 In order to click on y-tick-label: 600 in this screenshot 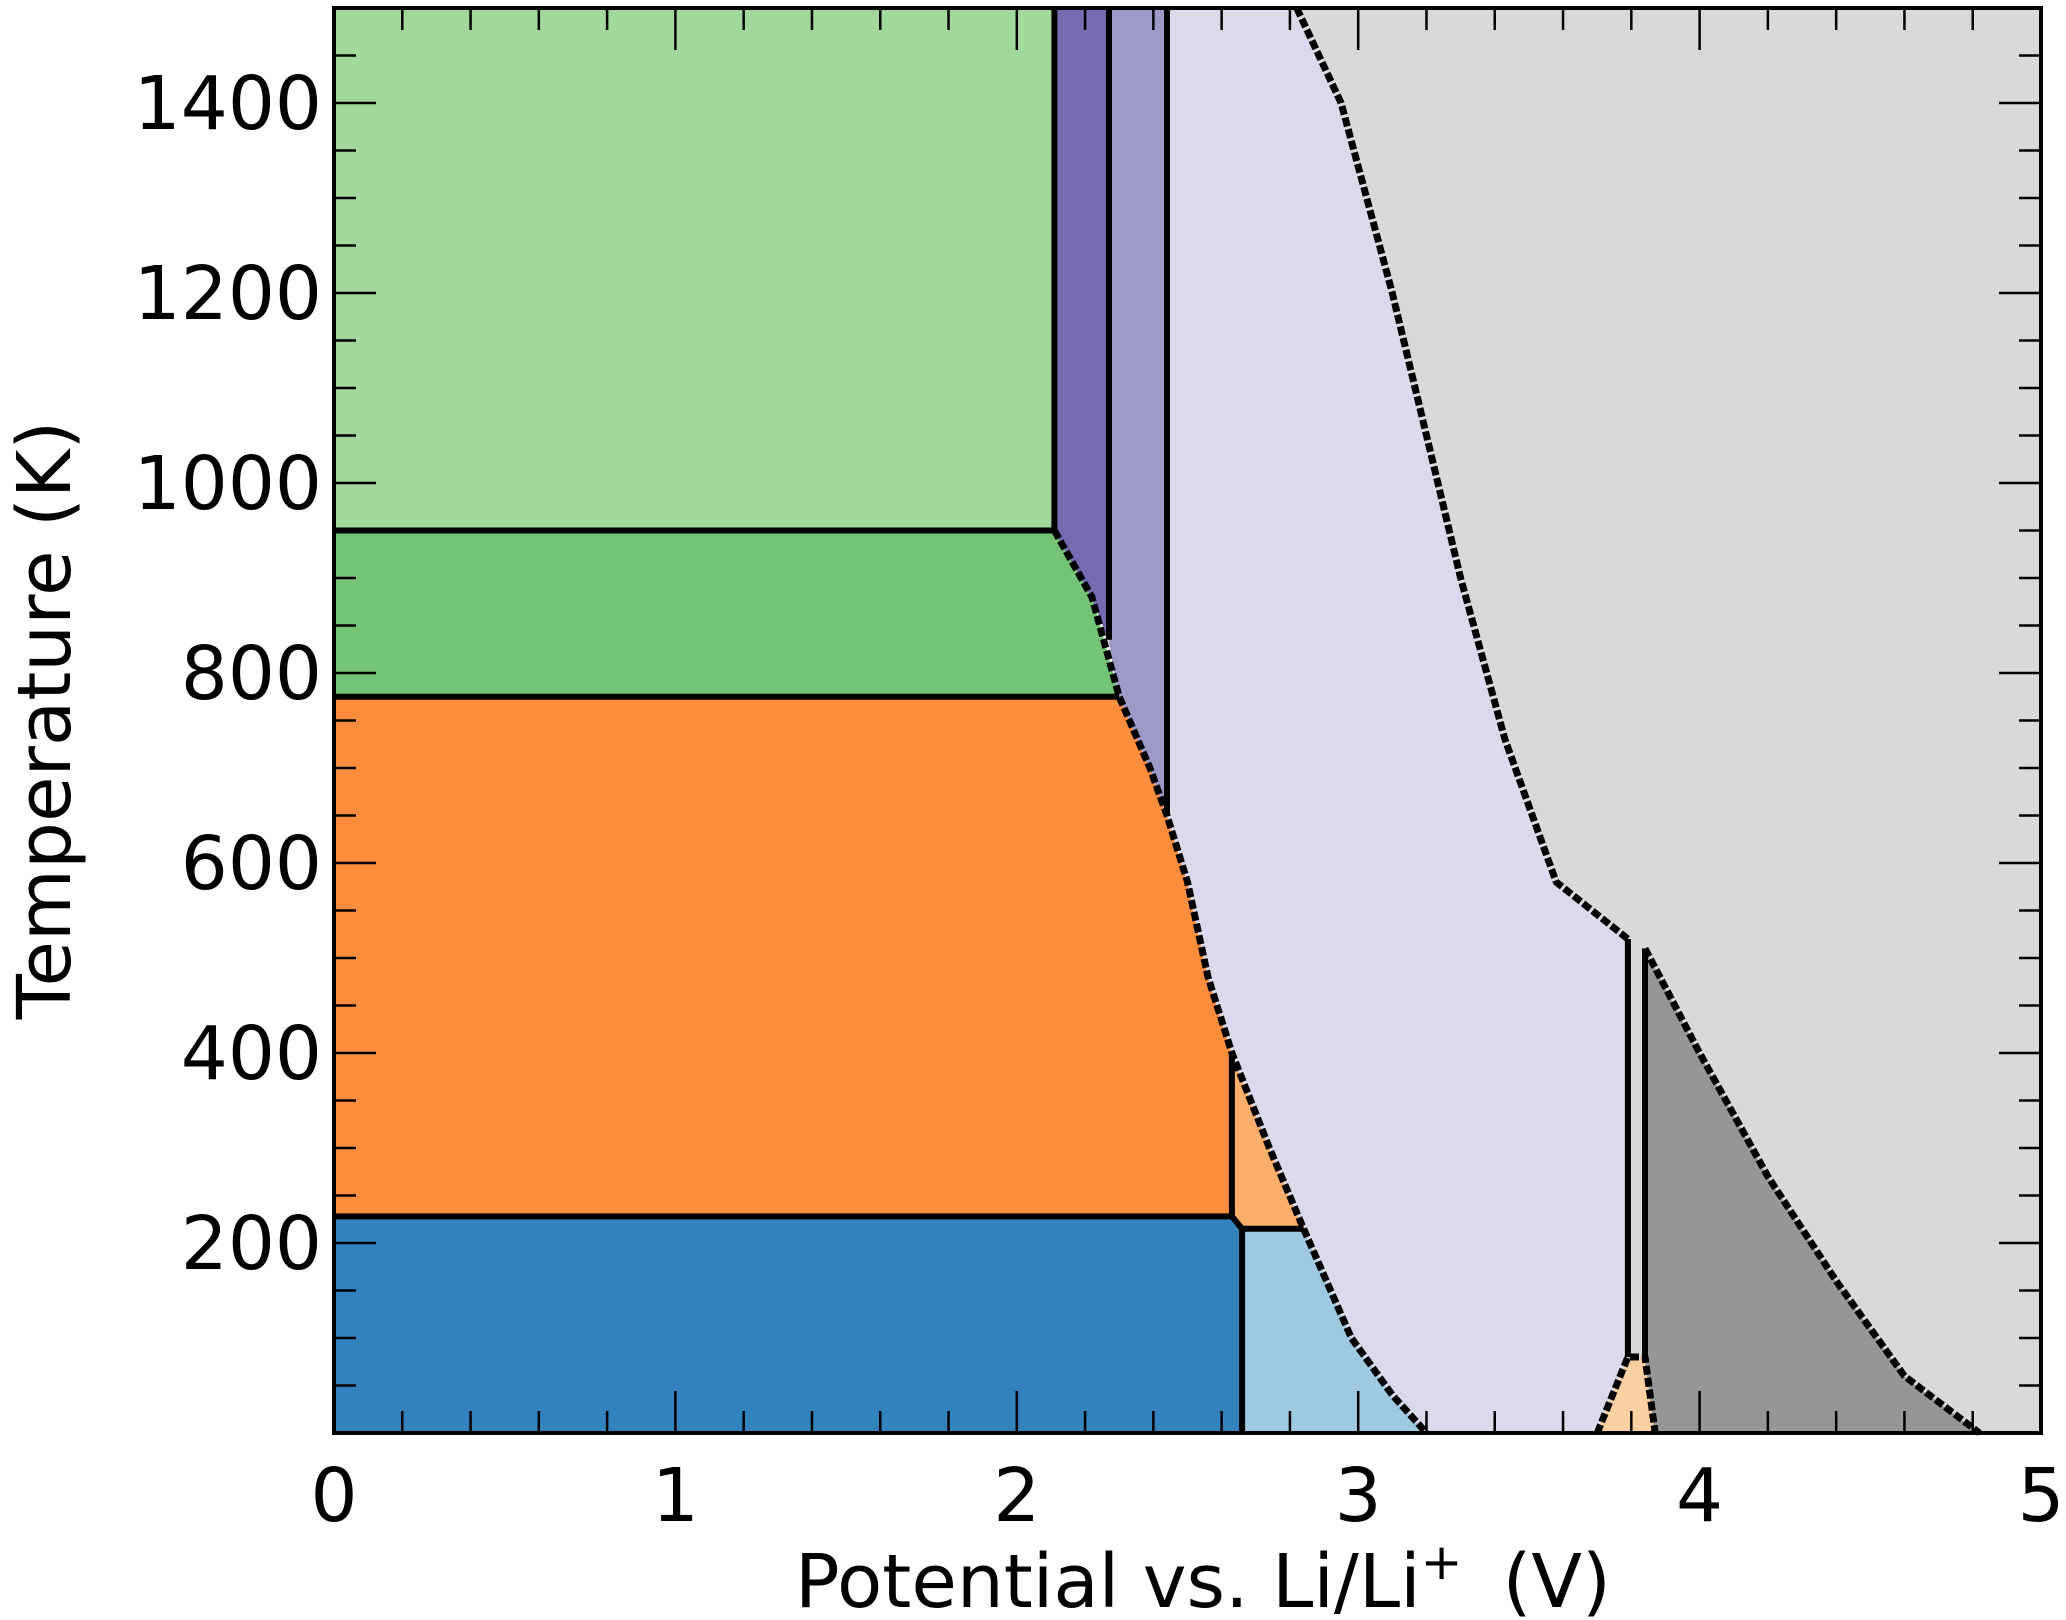, I will do `click(251, 864)`.